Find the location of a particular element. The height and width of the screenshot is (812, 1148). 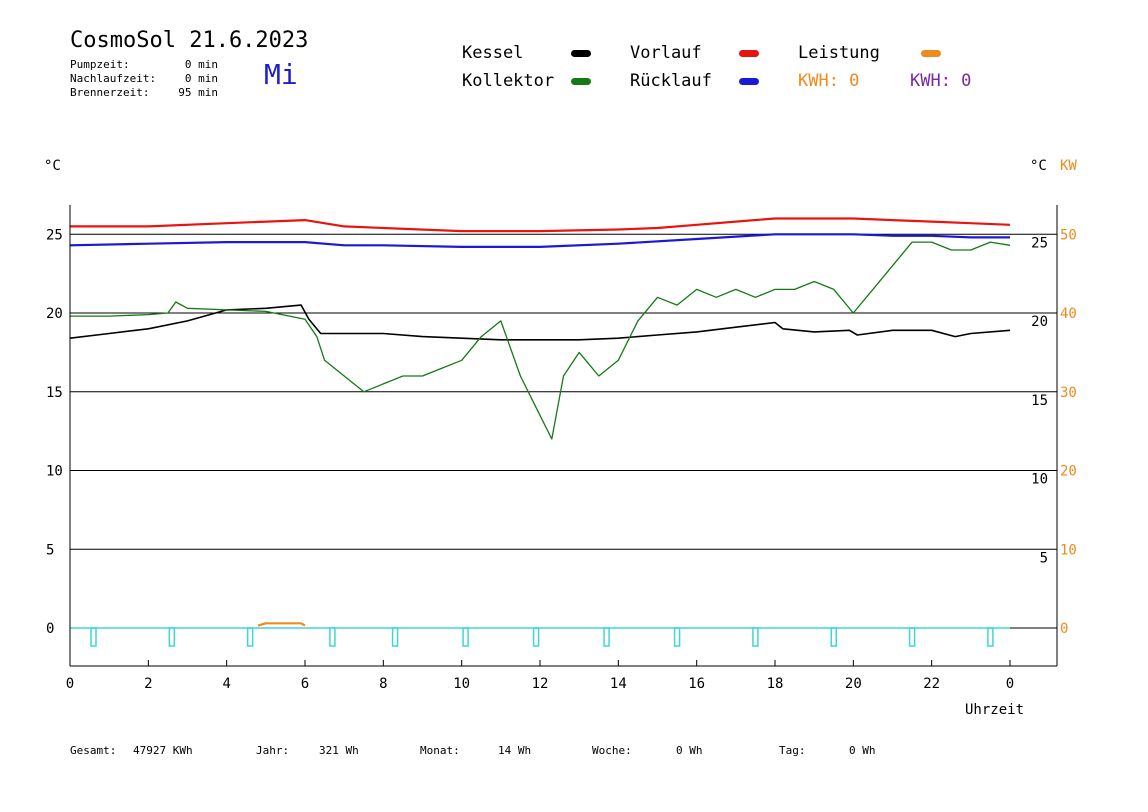

kwh-orange: KWH: 0 is located at coordinates (829, 81).